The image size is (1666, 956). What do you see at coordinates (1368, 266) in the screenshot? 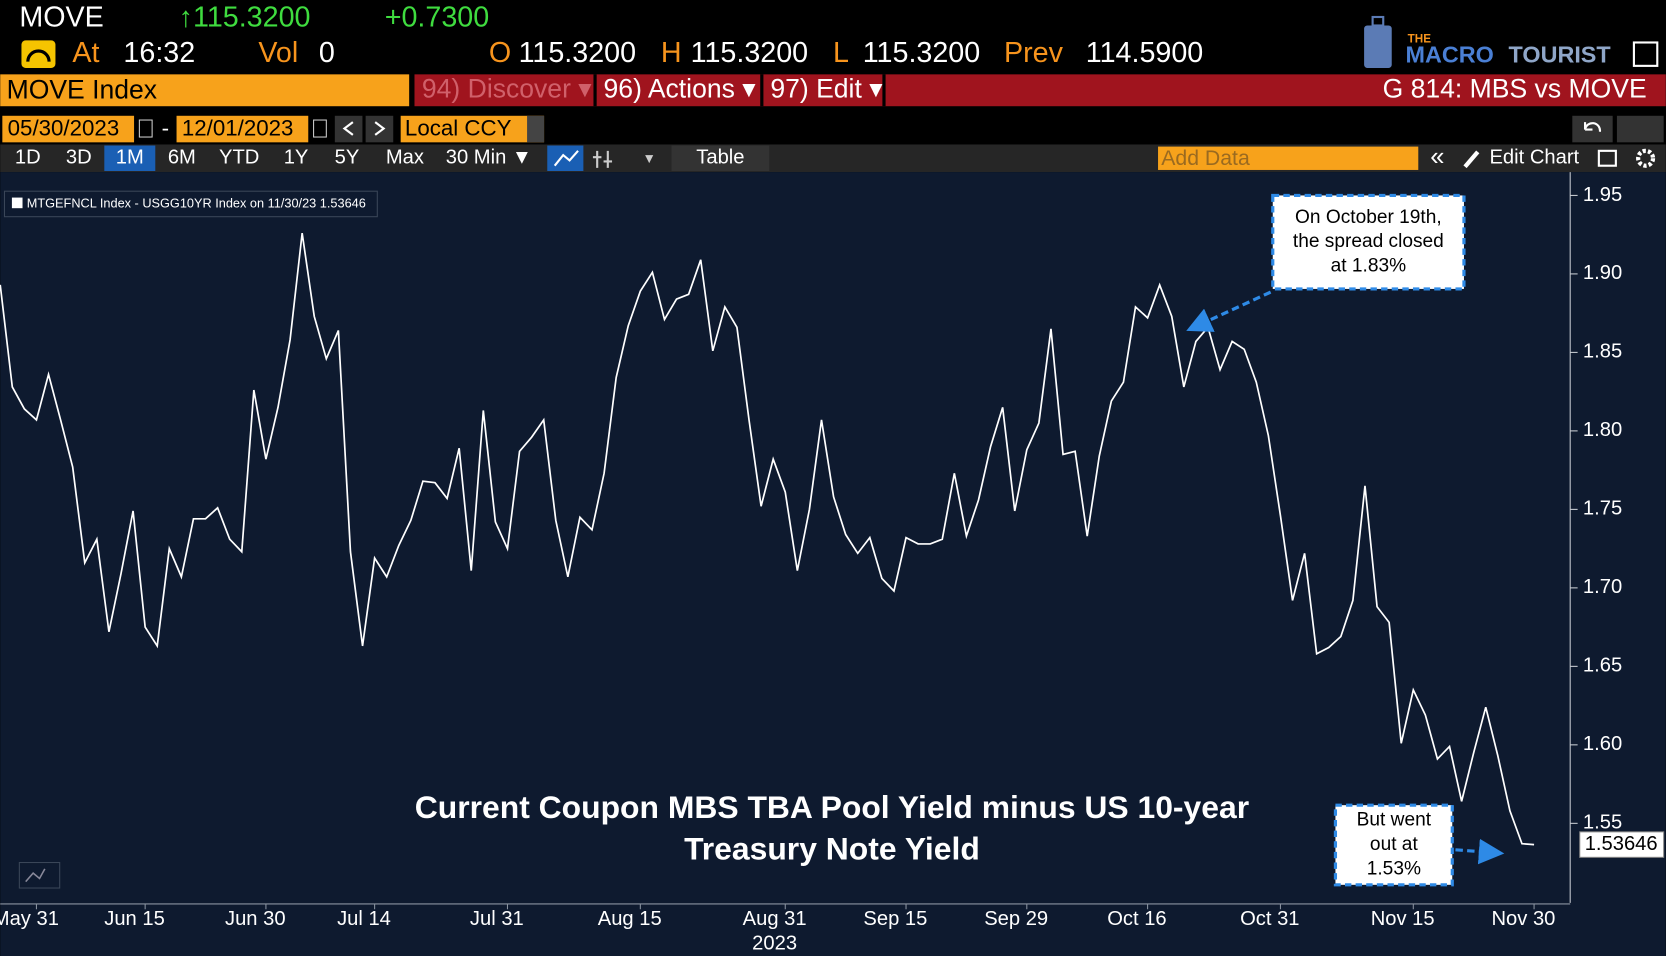
I see `annotation-text: at 1.83%` at bounding box center [1368, 266].